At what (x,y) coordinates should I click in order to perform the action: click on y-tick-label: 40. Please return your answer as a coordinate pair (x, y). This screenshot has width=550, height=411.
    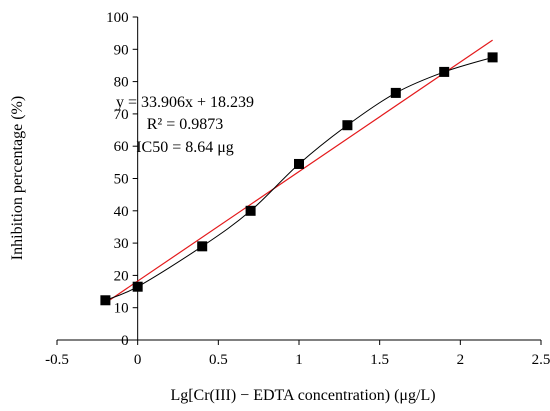
    Looking at the image, I should click on (121, 212).